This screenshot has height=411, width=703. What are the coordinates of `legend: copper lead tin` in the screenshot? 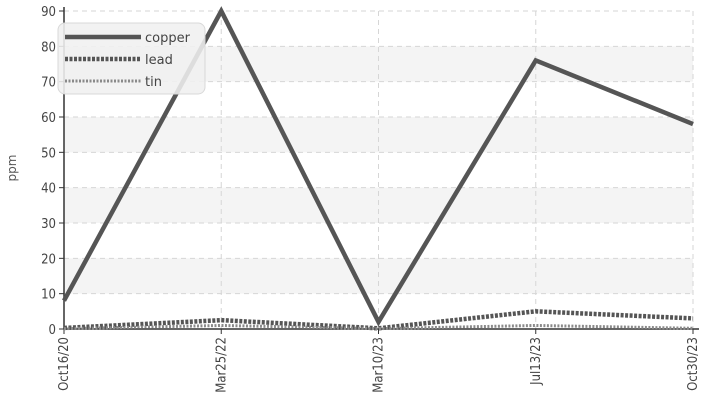 It's located at (131, 58).